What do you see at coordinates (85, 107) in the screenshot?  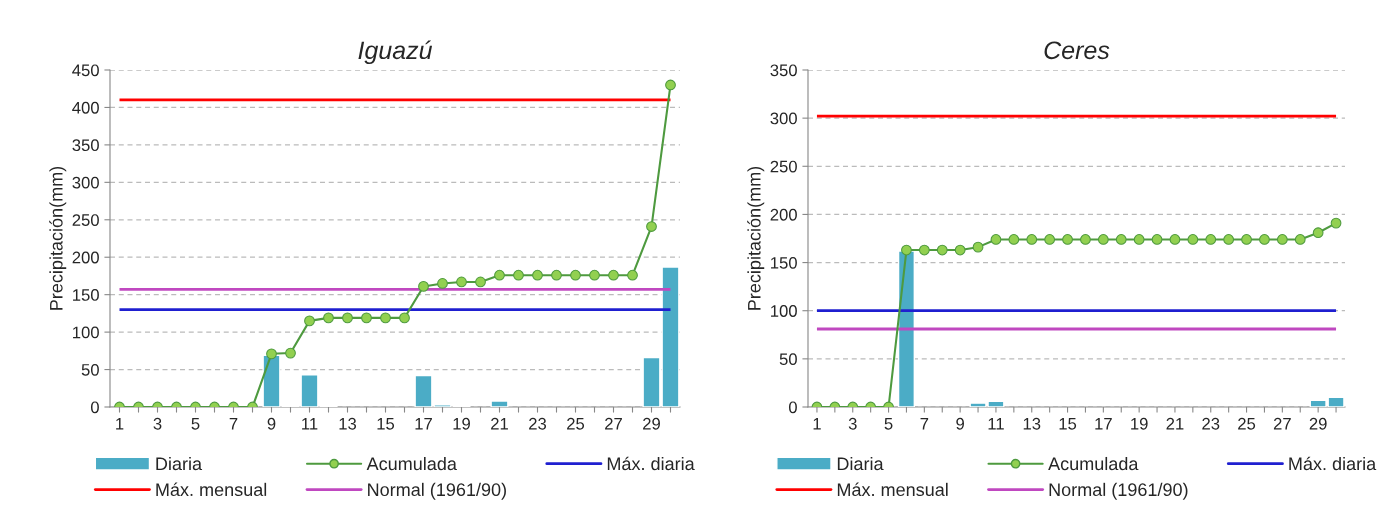 I see `y-tick-label: 400` at bounding box center [85, 107].